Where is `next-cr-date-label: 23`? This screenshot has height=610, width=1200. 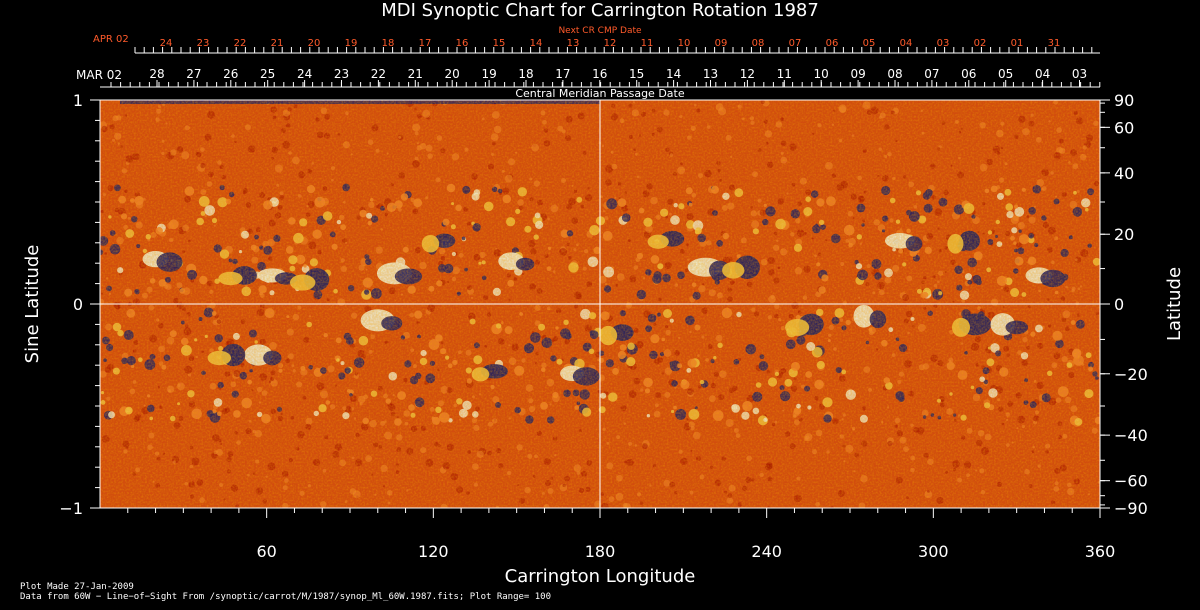
next-cr-date-label: 23 is located at coordinates (203, 43).